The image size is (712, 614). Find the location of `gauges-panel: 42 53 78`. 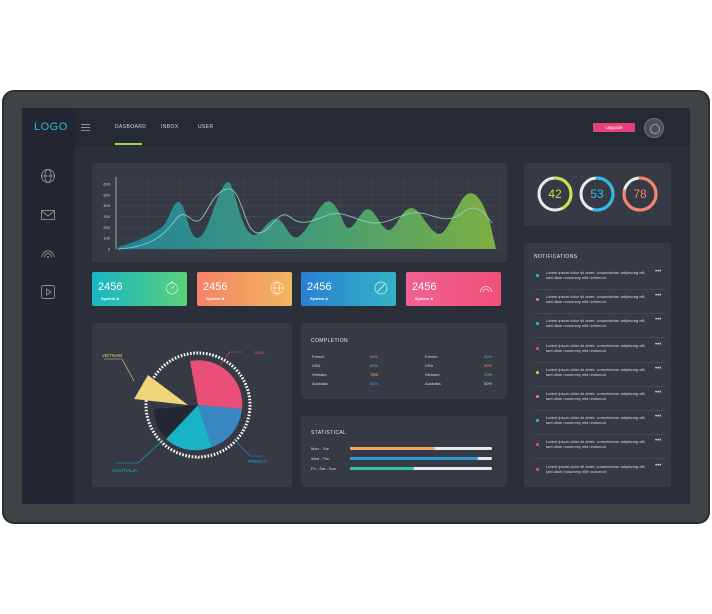

gauges-panel: 42 53 78 is located at coordinates (597, 194).